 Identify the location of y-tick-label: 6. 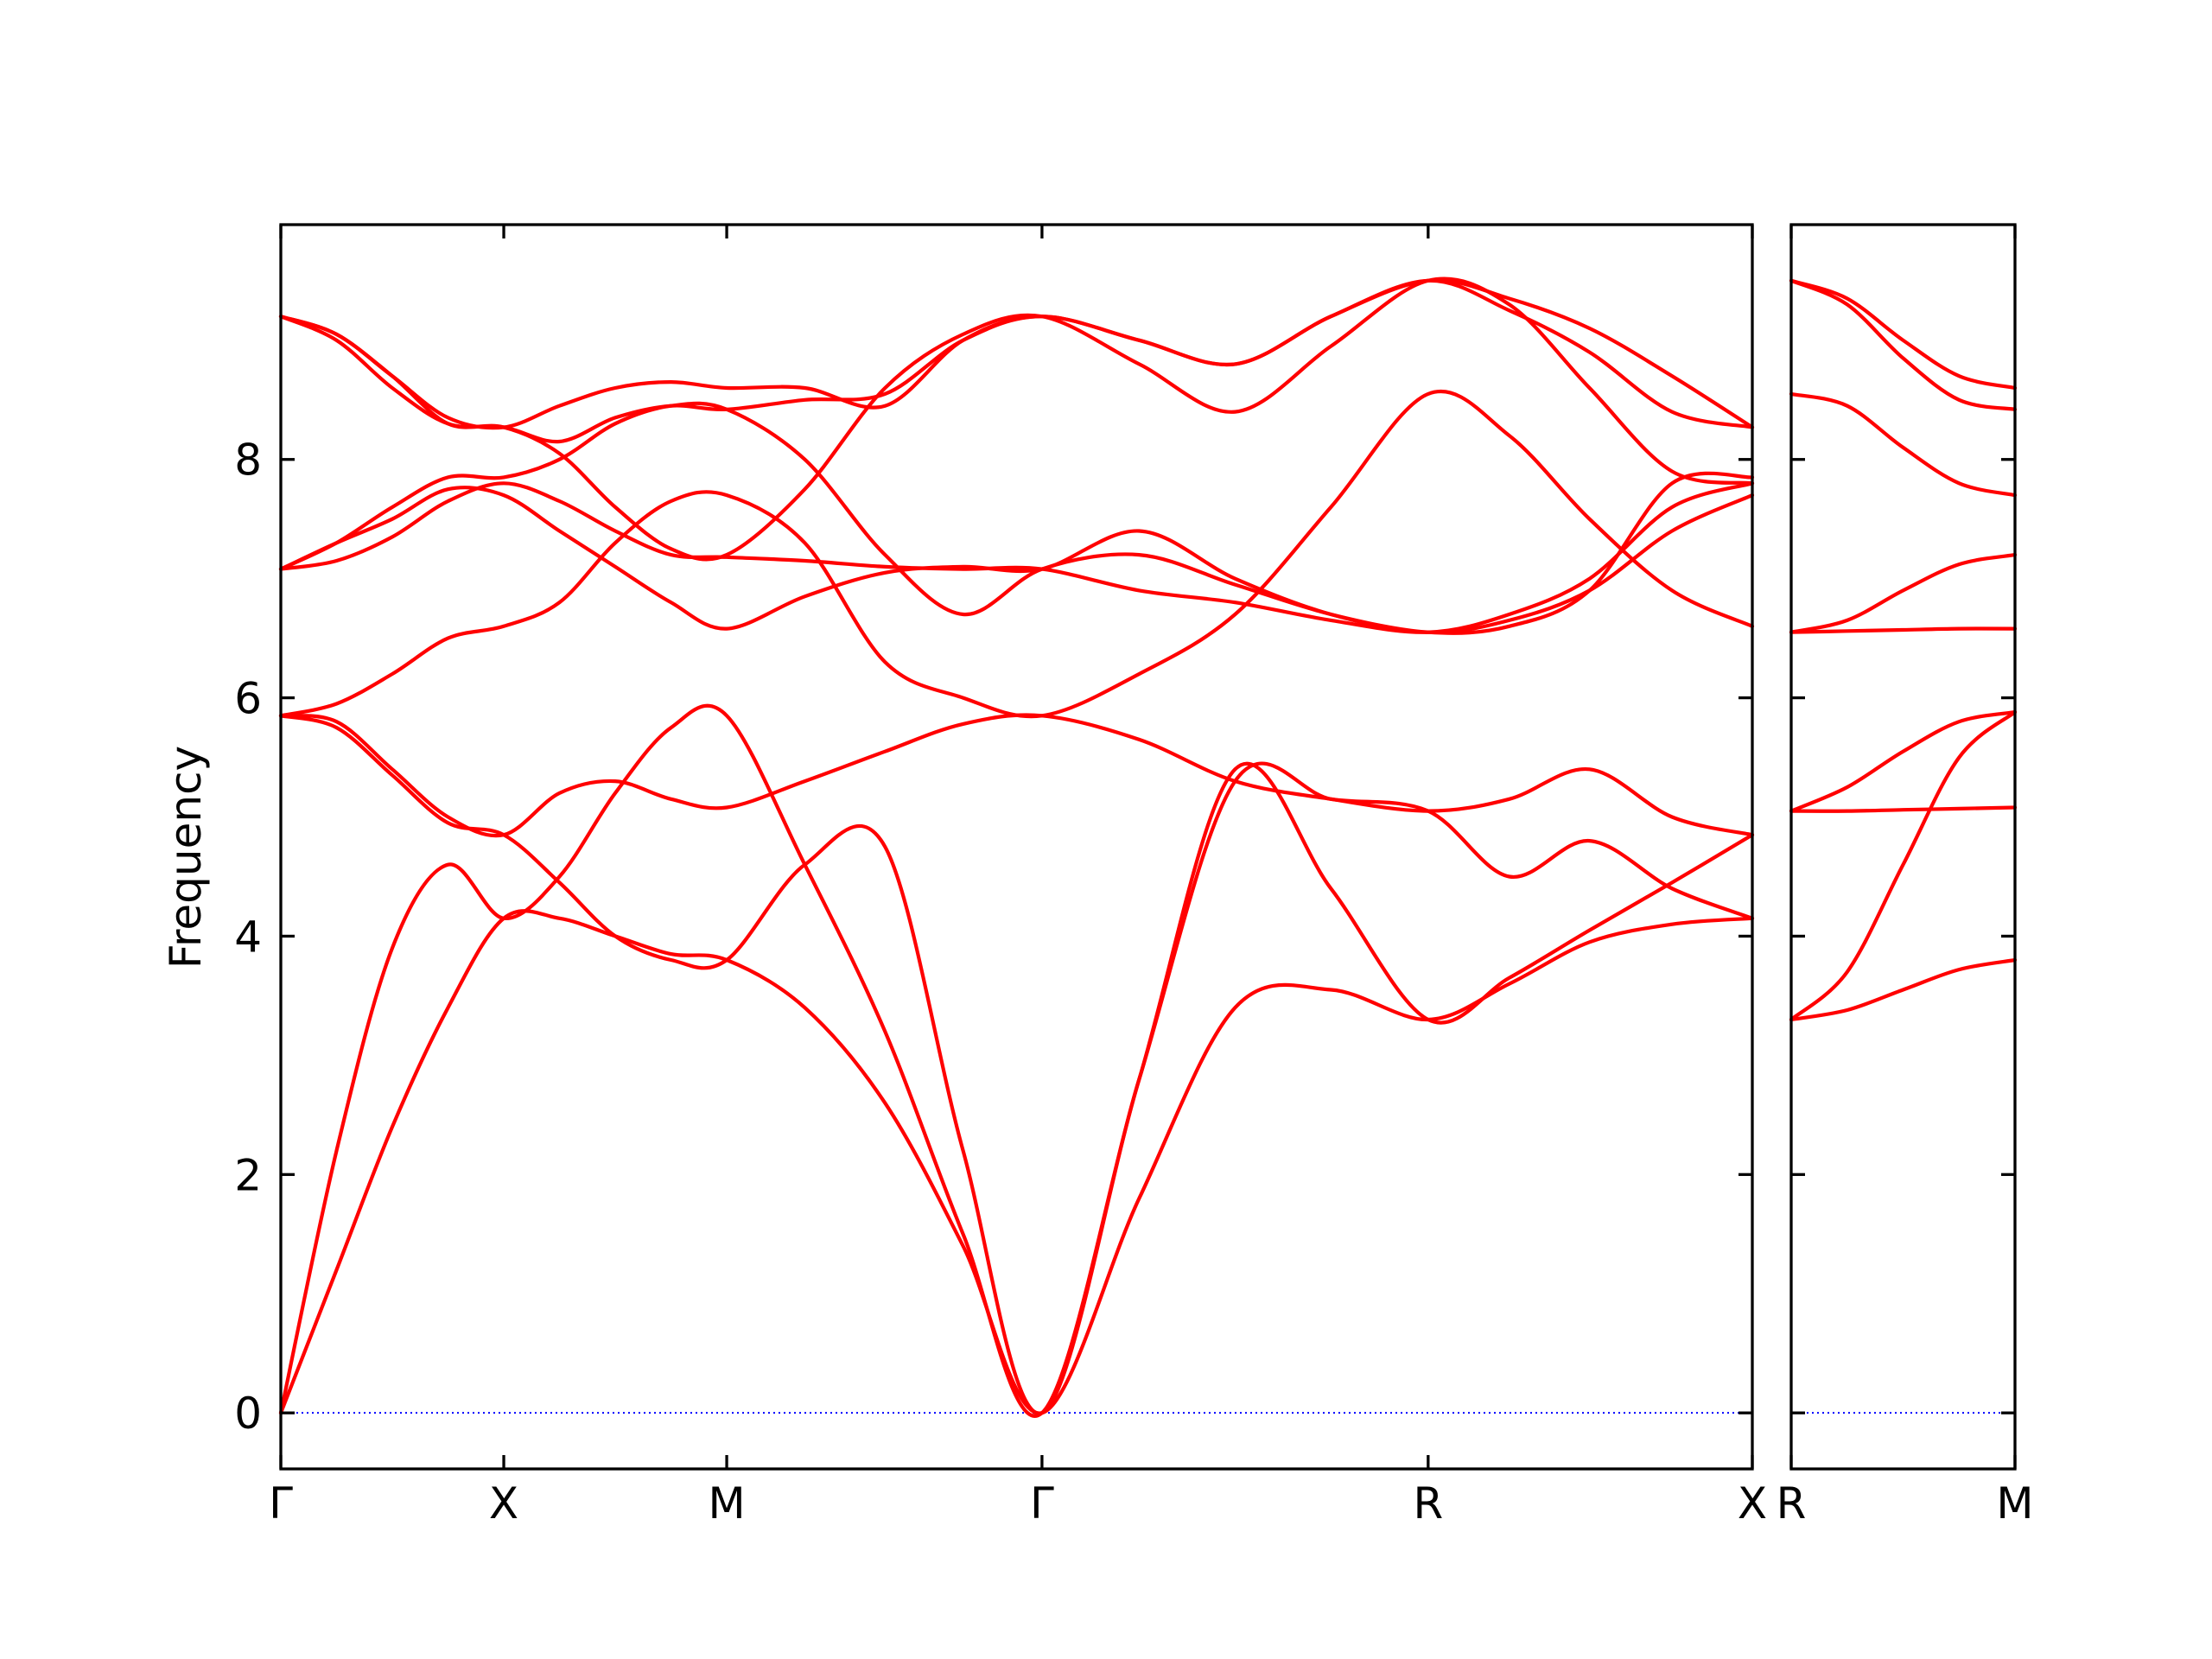
(248, 699).